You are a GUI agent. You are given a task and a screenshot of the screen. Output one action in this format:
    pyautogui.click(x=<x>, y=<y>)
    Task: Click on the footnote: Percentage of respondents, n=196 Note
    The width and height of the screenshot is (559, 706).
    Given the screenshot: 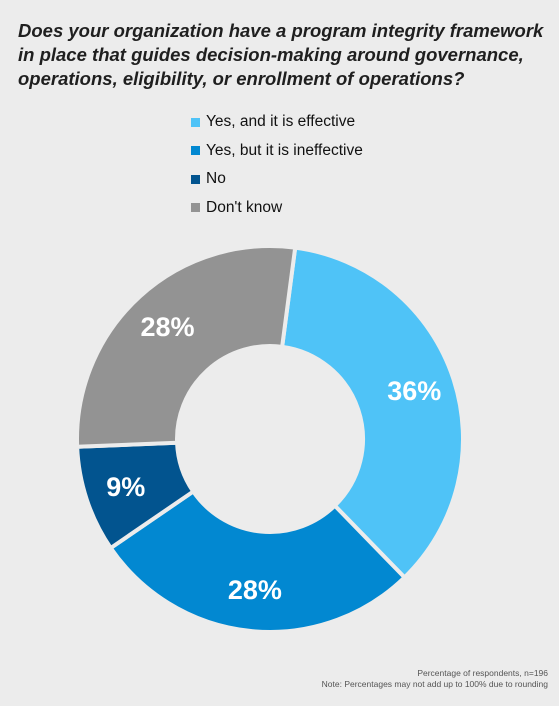 What is the action you would take?
    pyautogui.click(x=435, y=678)
    